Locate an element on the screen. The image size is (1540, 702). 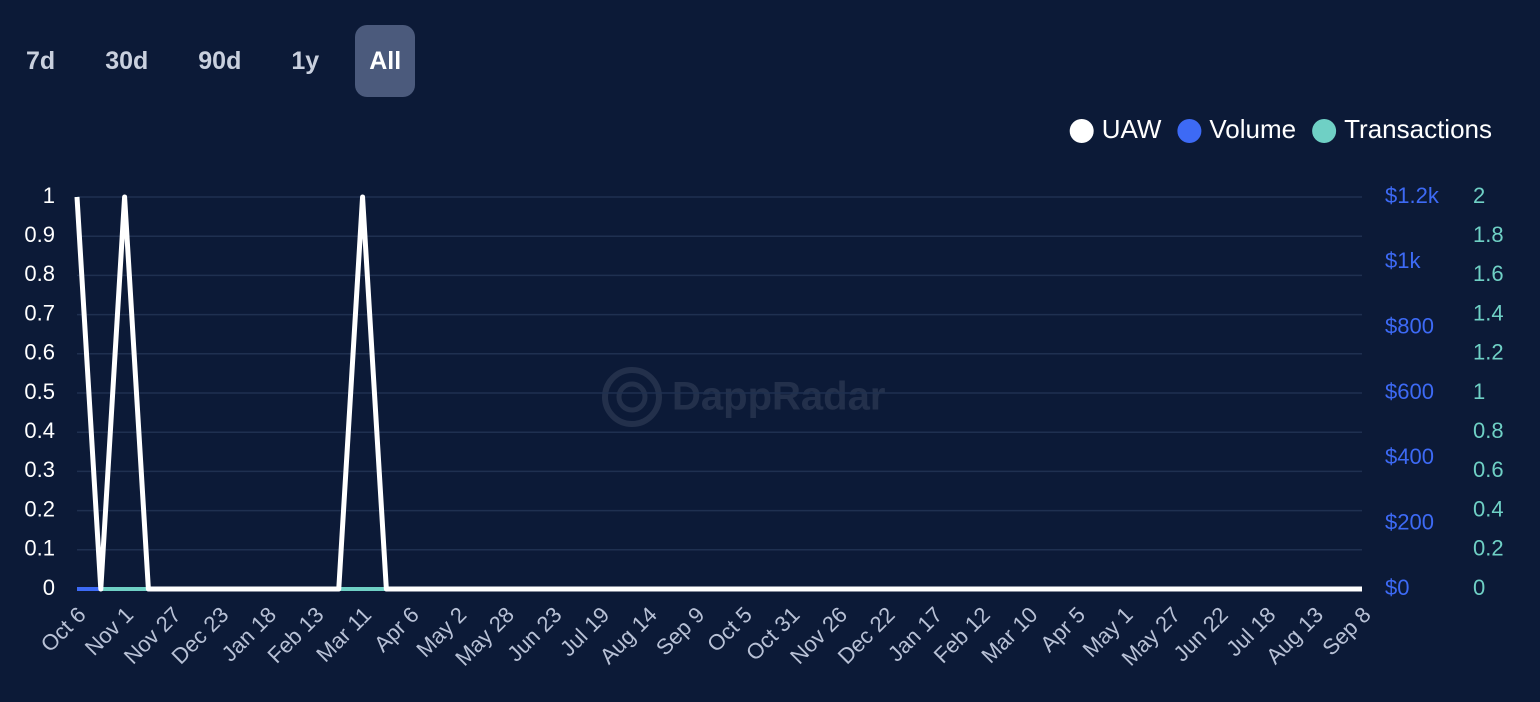
y2-tick-label: $0 is located at coordinates (1397, 587).